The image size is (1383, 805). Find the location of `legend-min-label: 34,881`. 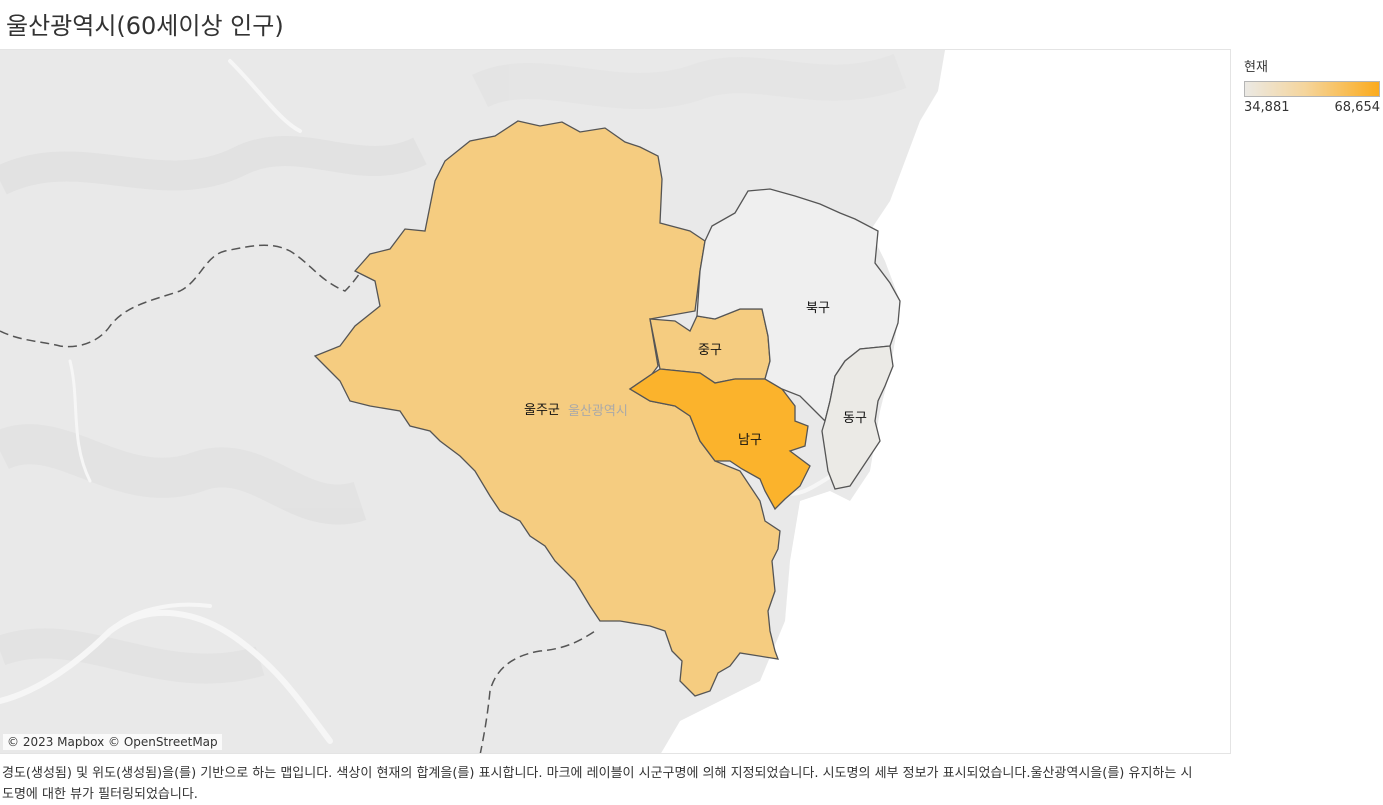

legend-min-label: 34,881 is located at coordinates (1267, 107).